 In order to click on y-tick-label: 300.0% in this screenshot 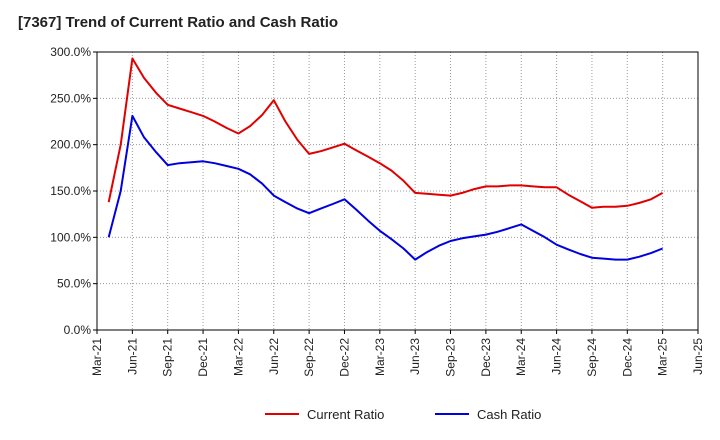, I will do `click(70, 52)`.